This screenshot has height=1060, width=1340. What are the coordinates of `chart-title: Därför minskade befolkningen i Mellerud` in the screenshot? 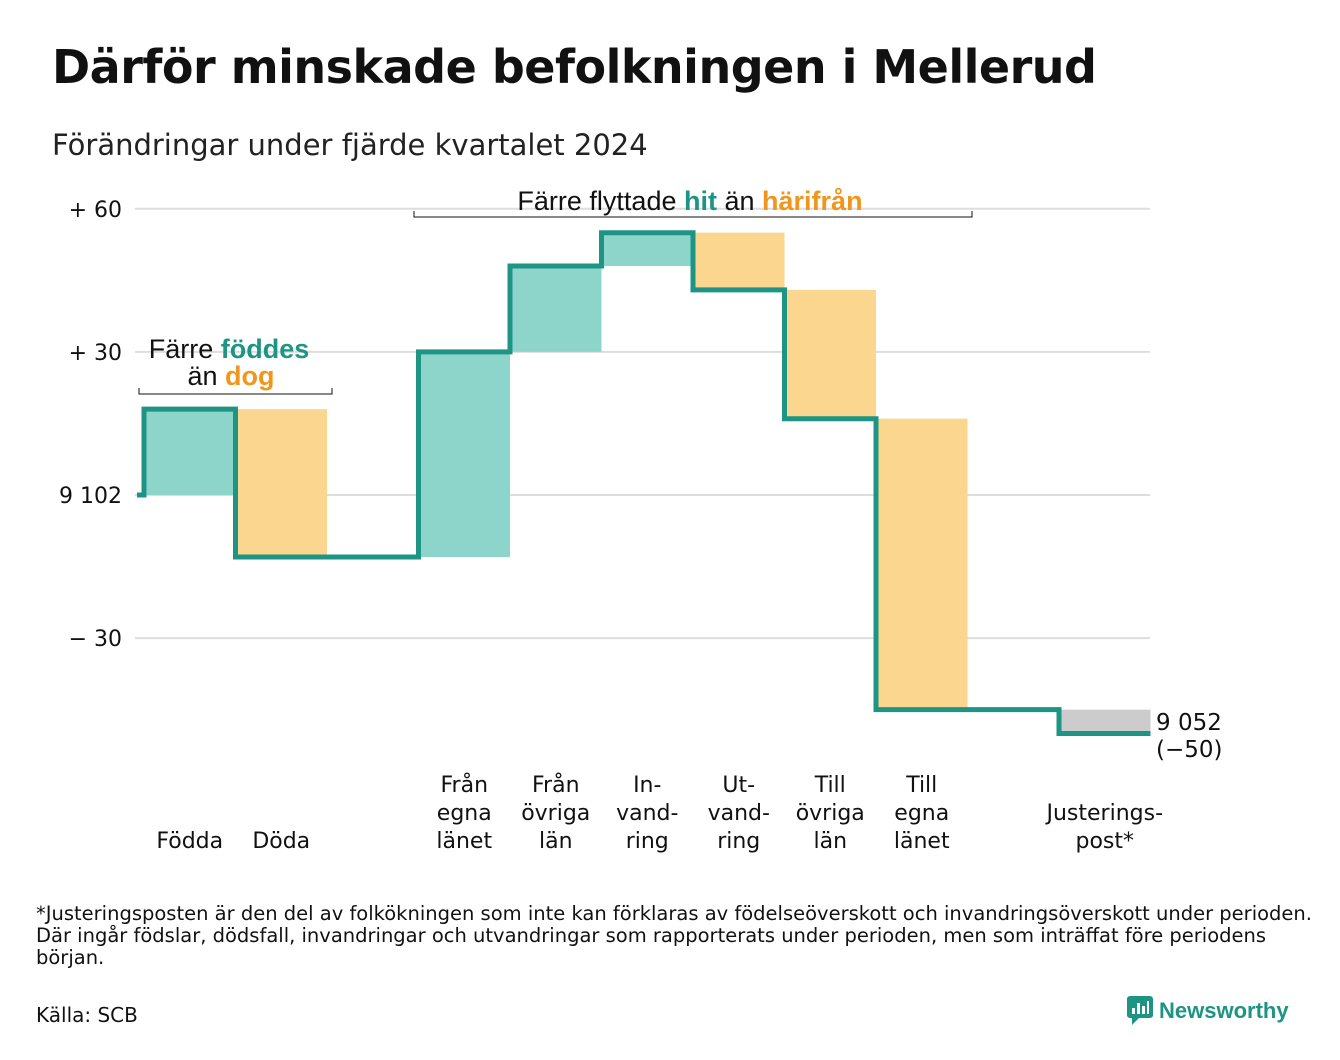 It's located at (574, 67).